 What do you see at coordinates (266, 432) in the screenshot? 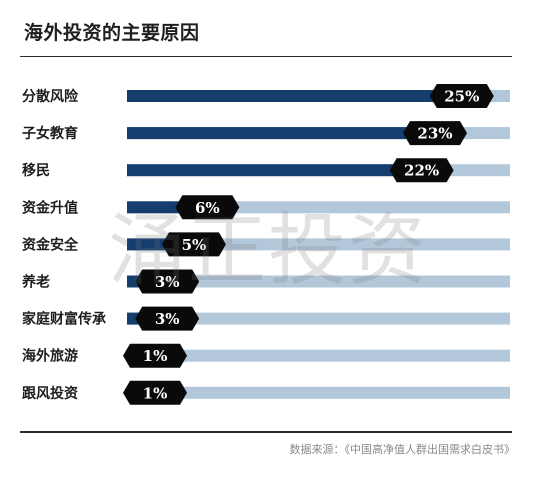
I see `bottom-divider` at bounding box center [266, 432].